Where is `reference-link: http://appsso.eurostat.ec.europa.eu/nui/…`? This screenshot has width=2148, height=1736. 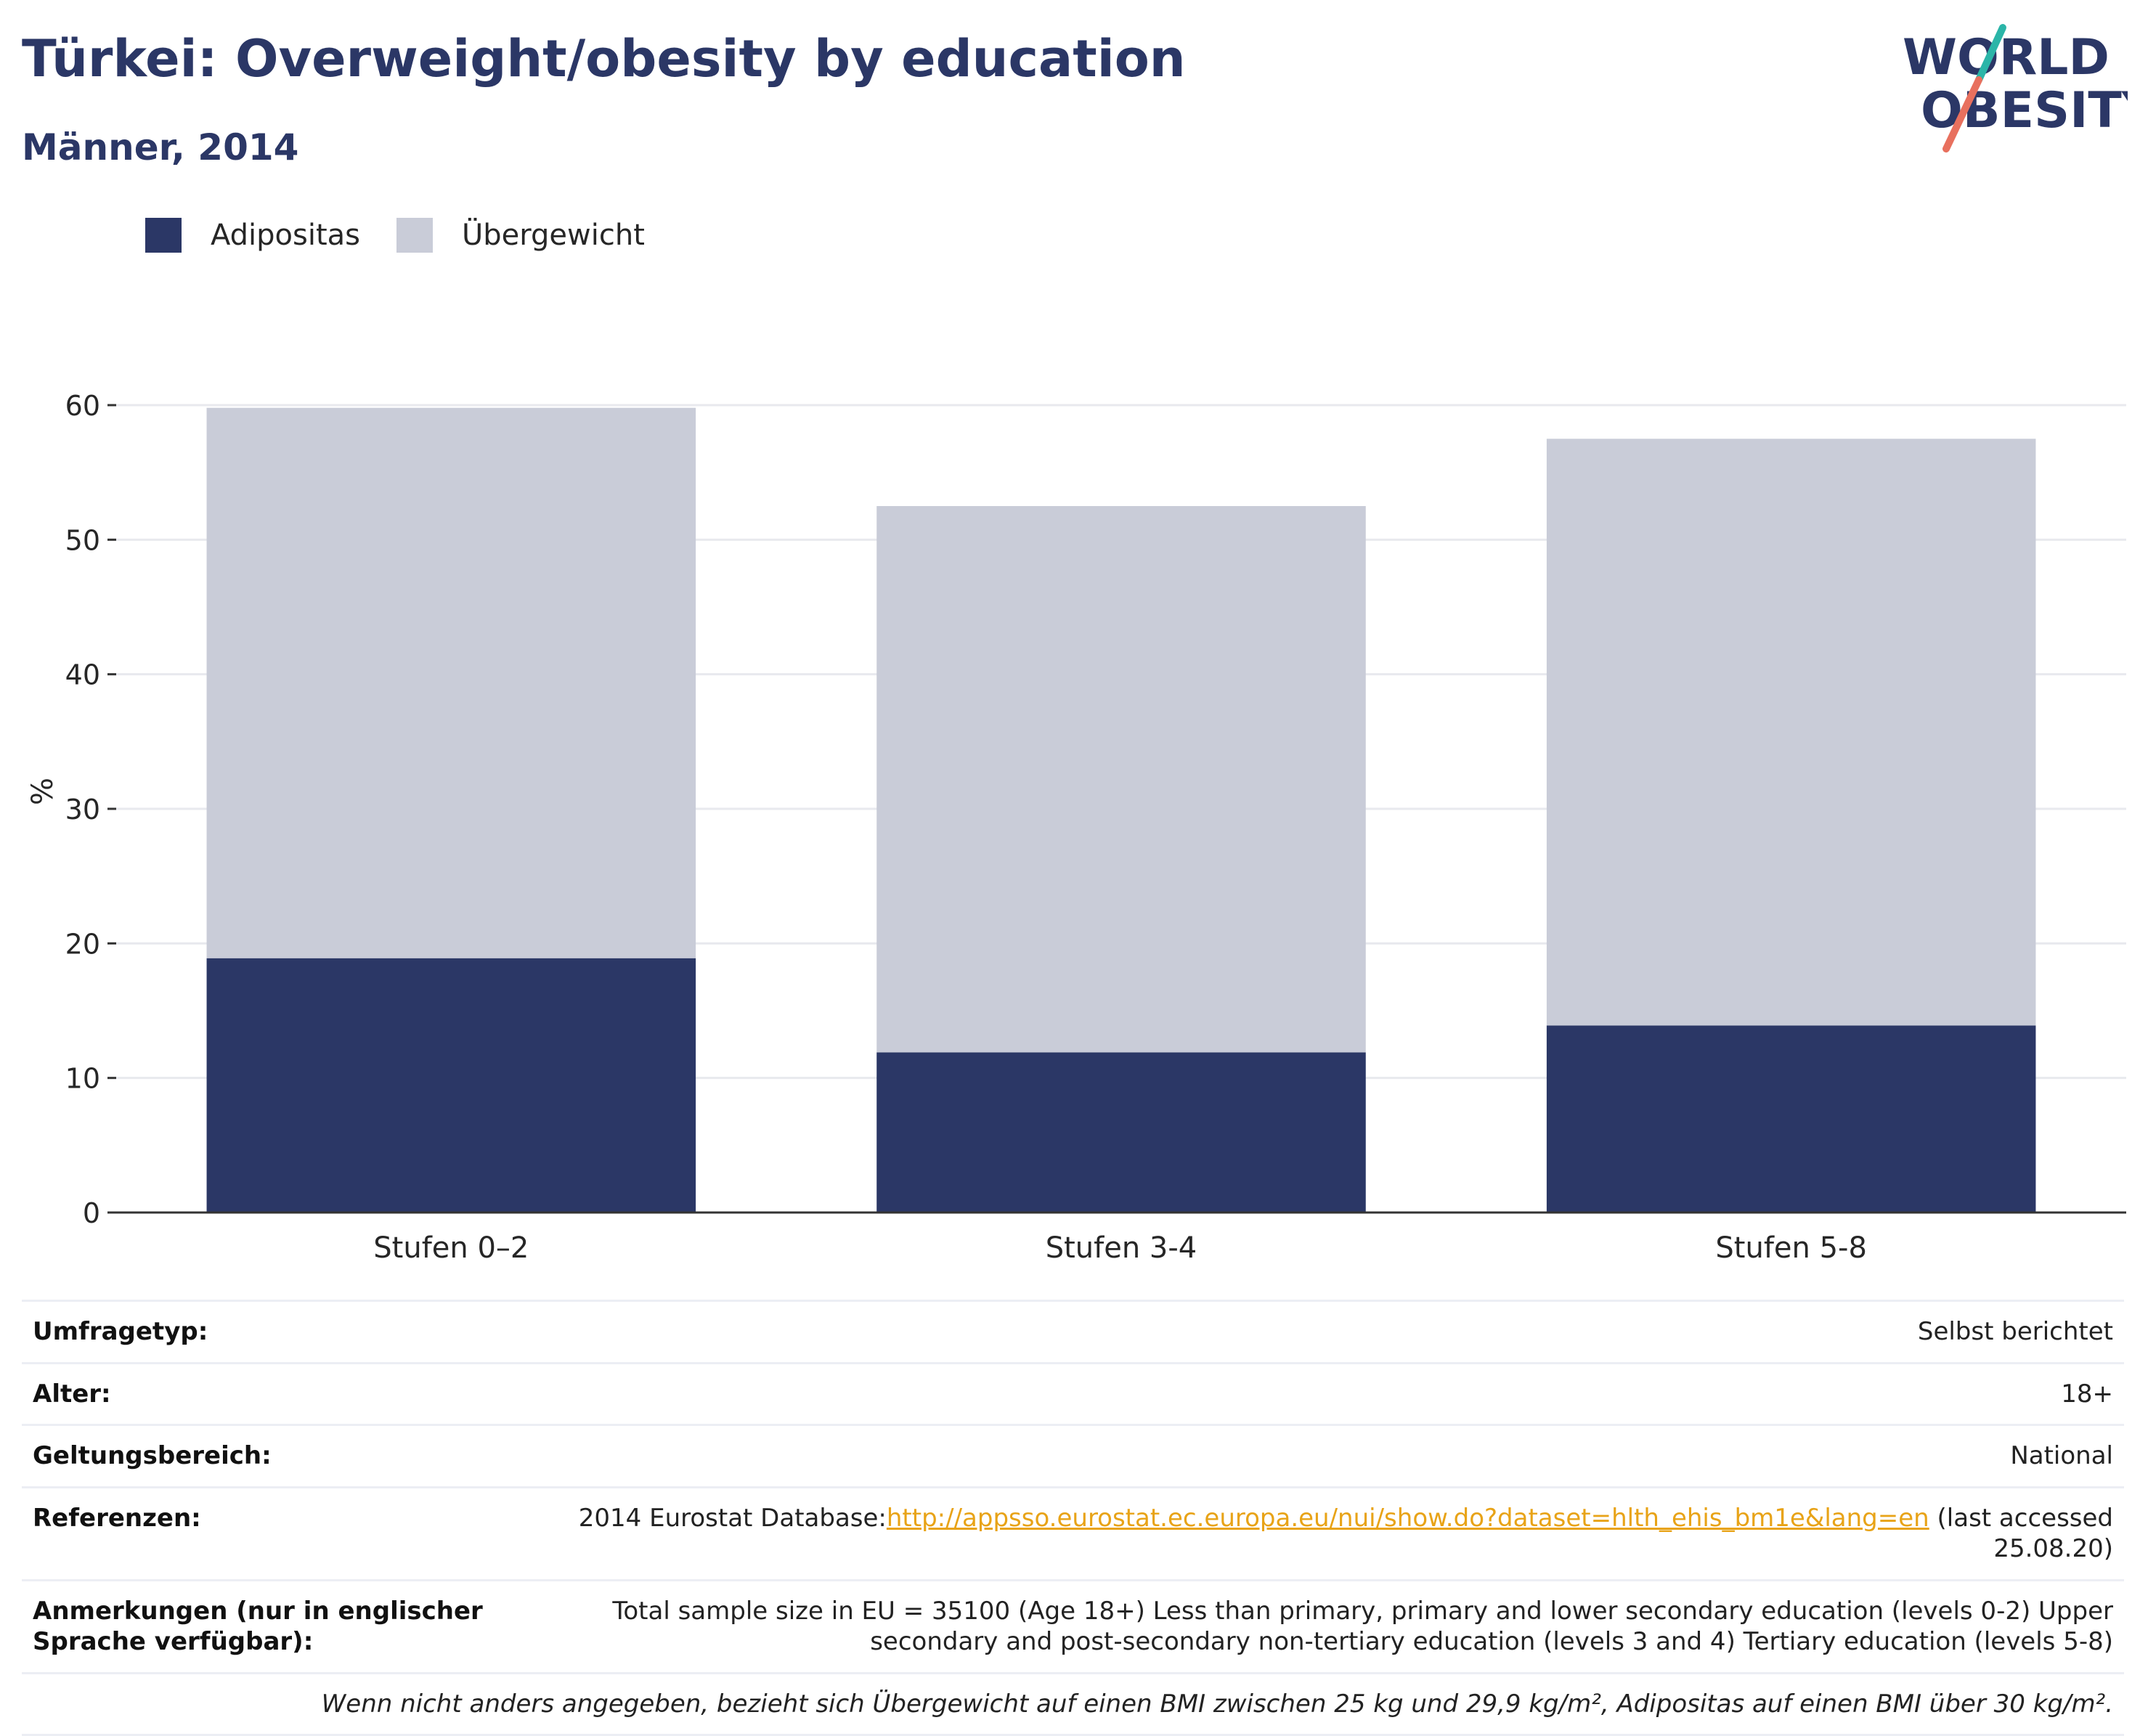 reference-link: http://appsso.eurostat.ec.europa.eu/nui/… is located at coordinates (1407, 1518).